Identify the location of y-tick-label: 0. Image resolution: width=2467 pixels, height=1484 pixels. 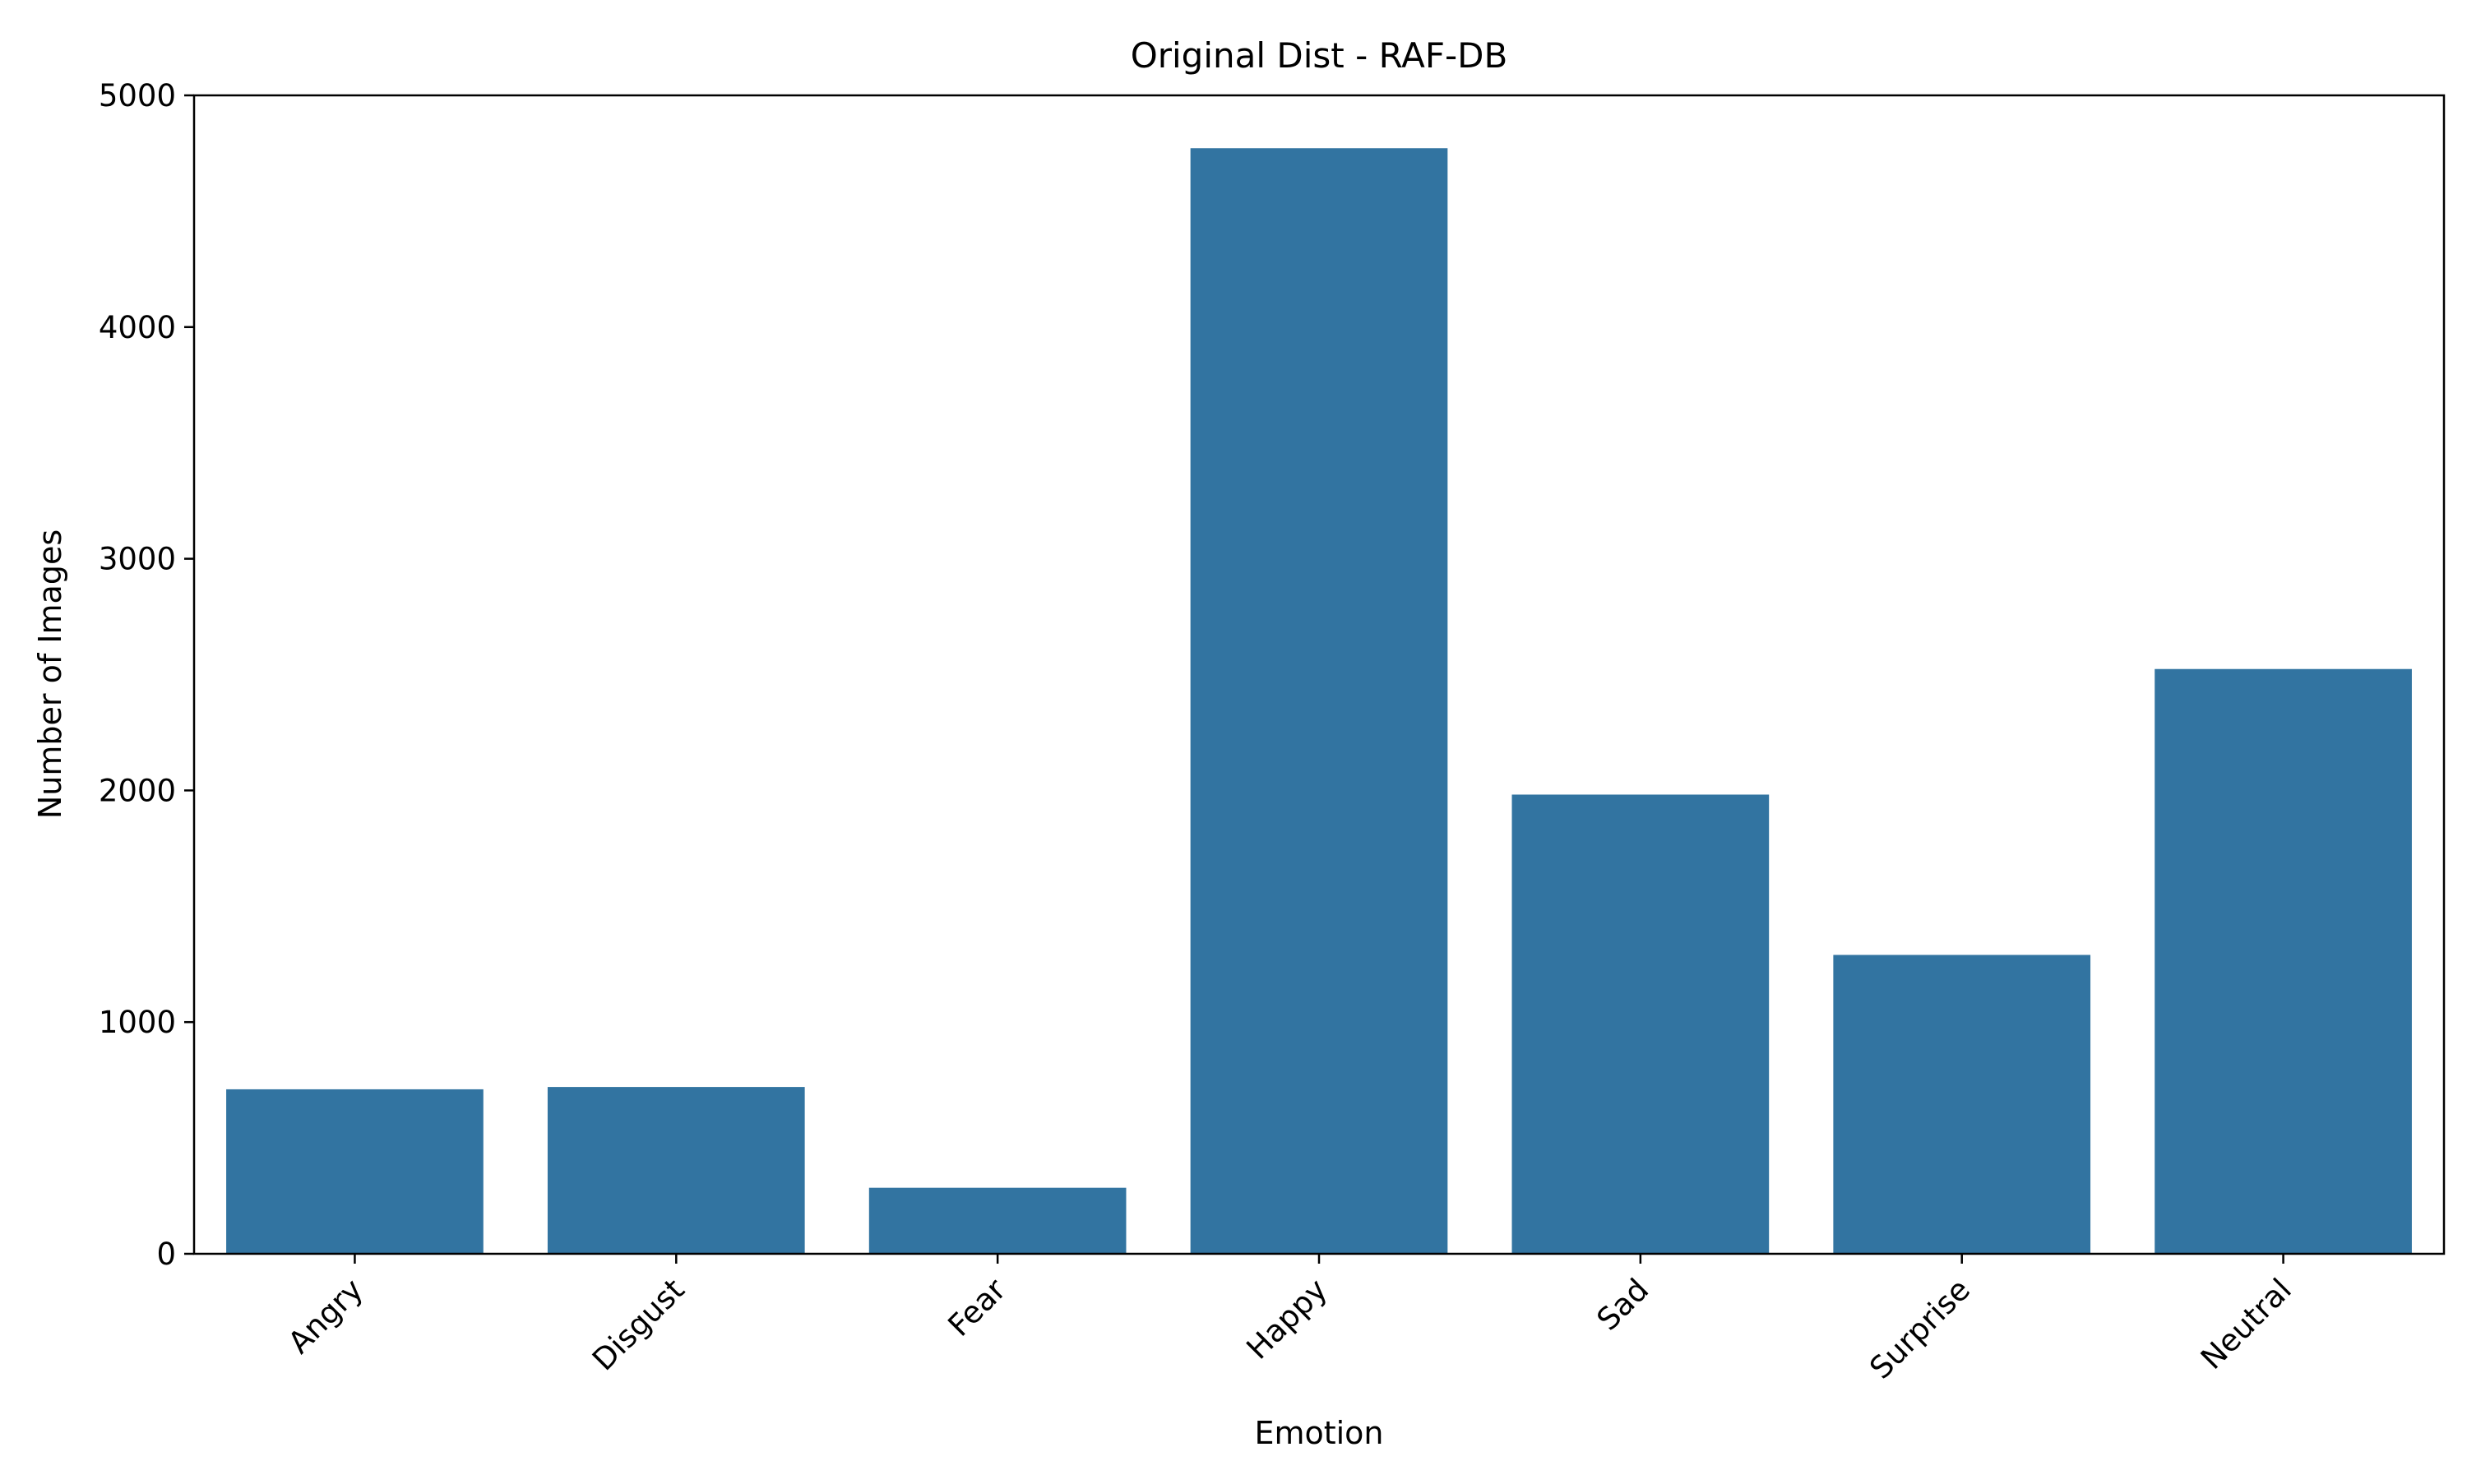
(166, 1255).